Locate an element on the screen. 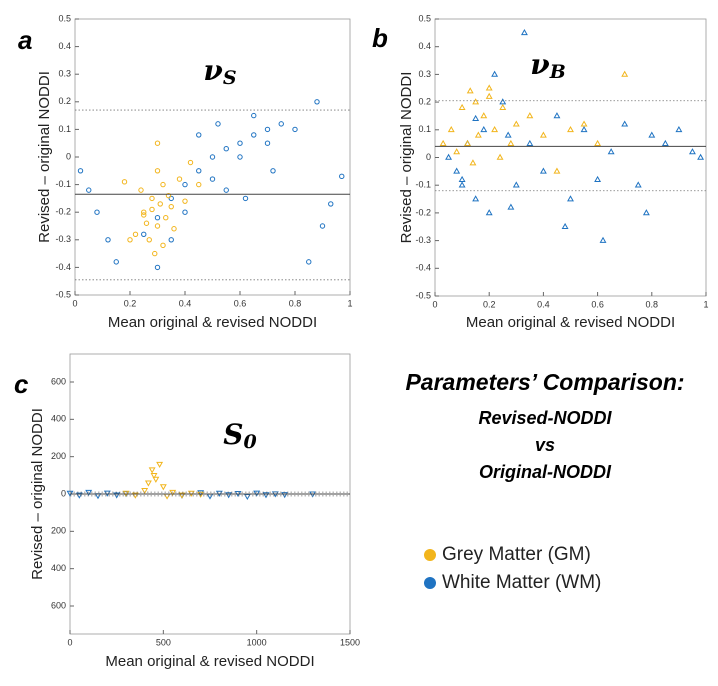 The image size is (718, 686). heading-line: vs is located at coordinates (545, 445).